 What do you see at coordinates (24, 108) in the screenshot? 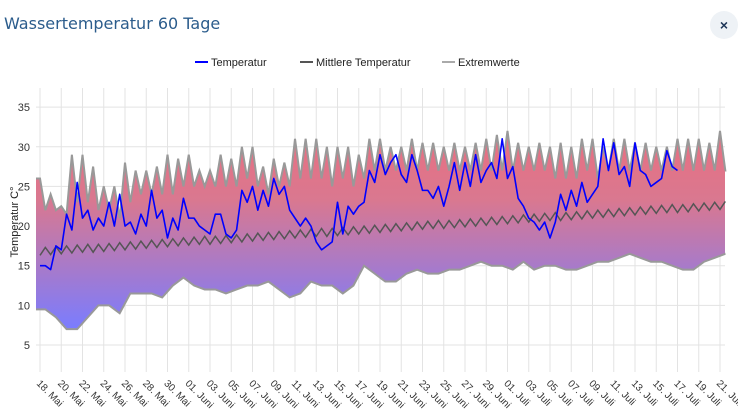
I see `y-tick-label: 35` at bounding box center [24, 108].